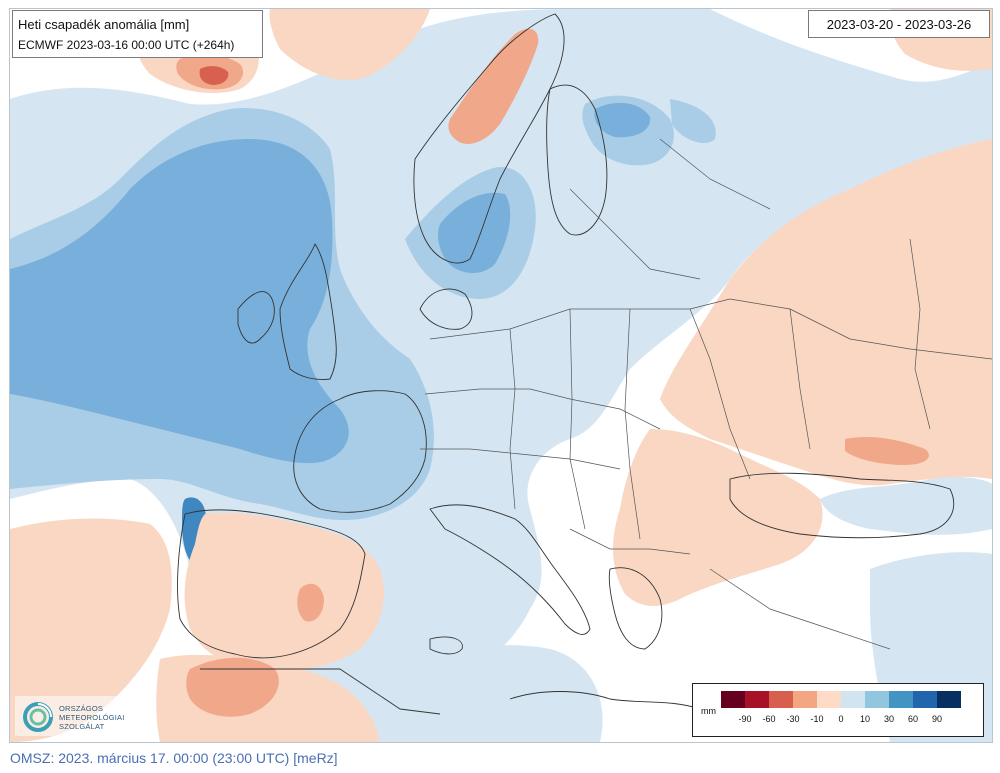 The image size is (1000, 773). Describe the element at coordinates (769, 719) in the screenshot. I see `legend-tick-label: -60` at that location.